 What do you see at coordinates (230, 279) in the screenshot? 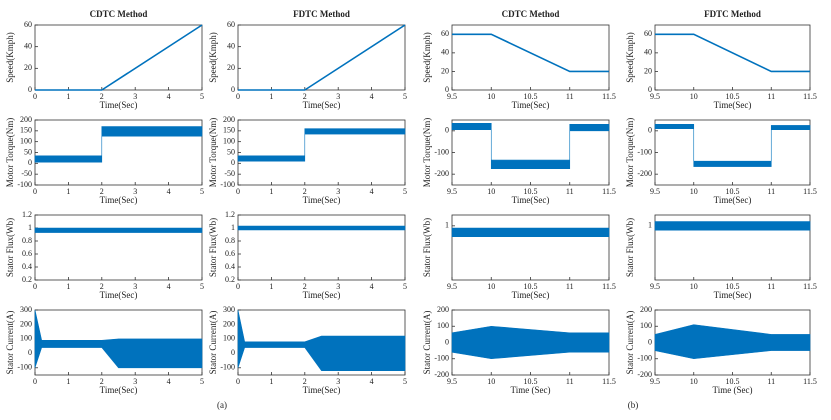
I see `y-tick-label: 0.2` at bounding box center [230, 279].